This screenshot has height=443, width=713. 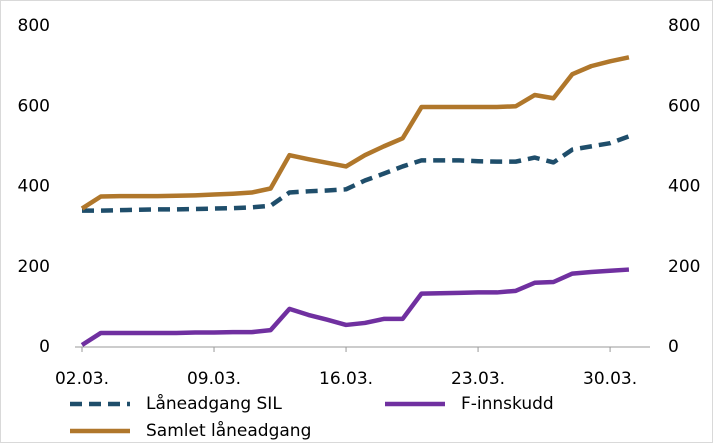 What do you see at coordinates (34, 267) in the screenshot?
I see `y-tick-label: 200` at bounding box center [34, 267].